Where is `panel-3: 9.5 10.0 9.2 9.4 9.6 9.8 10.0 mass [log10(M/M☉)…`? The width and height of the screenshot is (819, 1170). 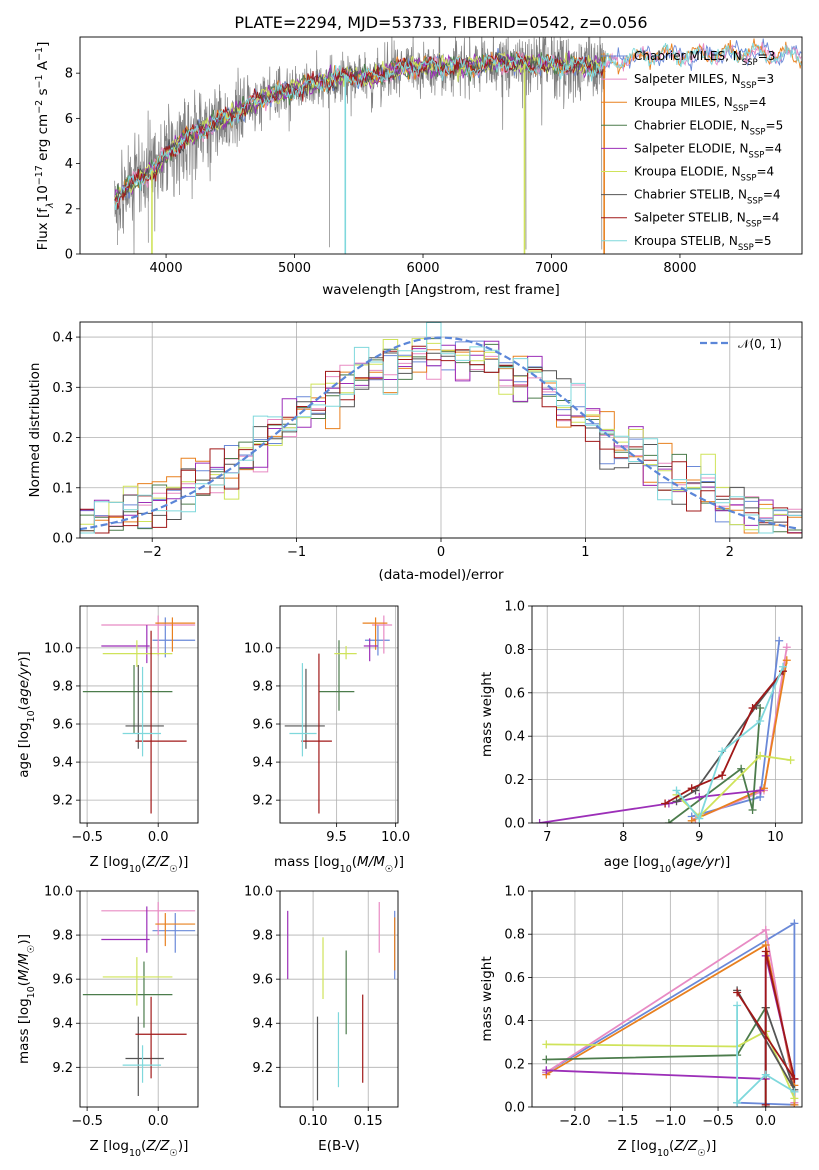 panel-3: 9.5 10.0 9.2 9.4 9.6 9.8 10.0 mass [log10(M/M☉)… is located at coordinates (327, 740).